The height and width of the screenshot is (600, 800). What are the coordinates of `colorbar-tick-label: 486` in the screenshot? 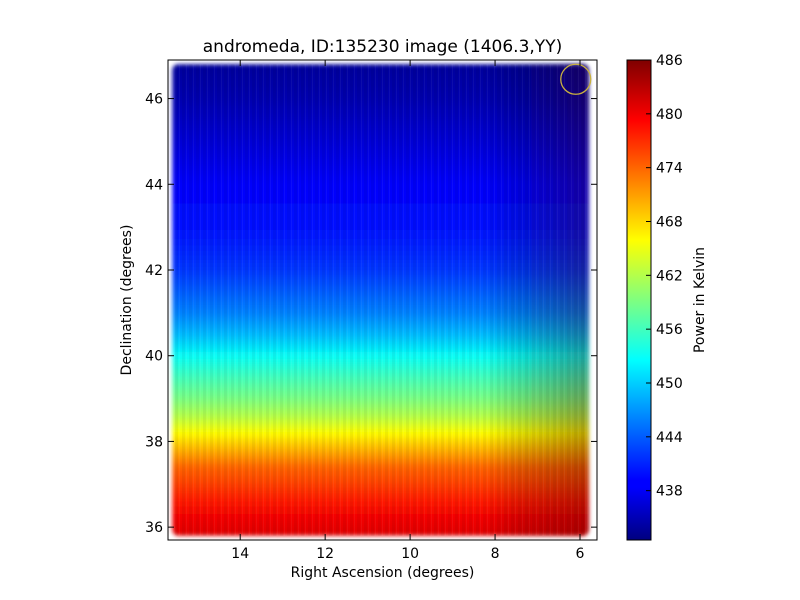 It's located at (669, 61).